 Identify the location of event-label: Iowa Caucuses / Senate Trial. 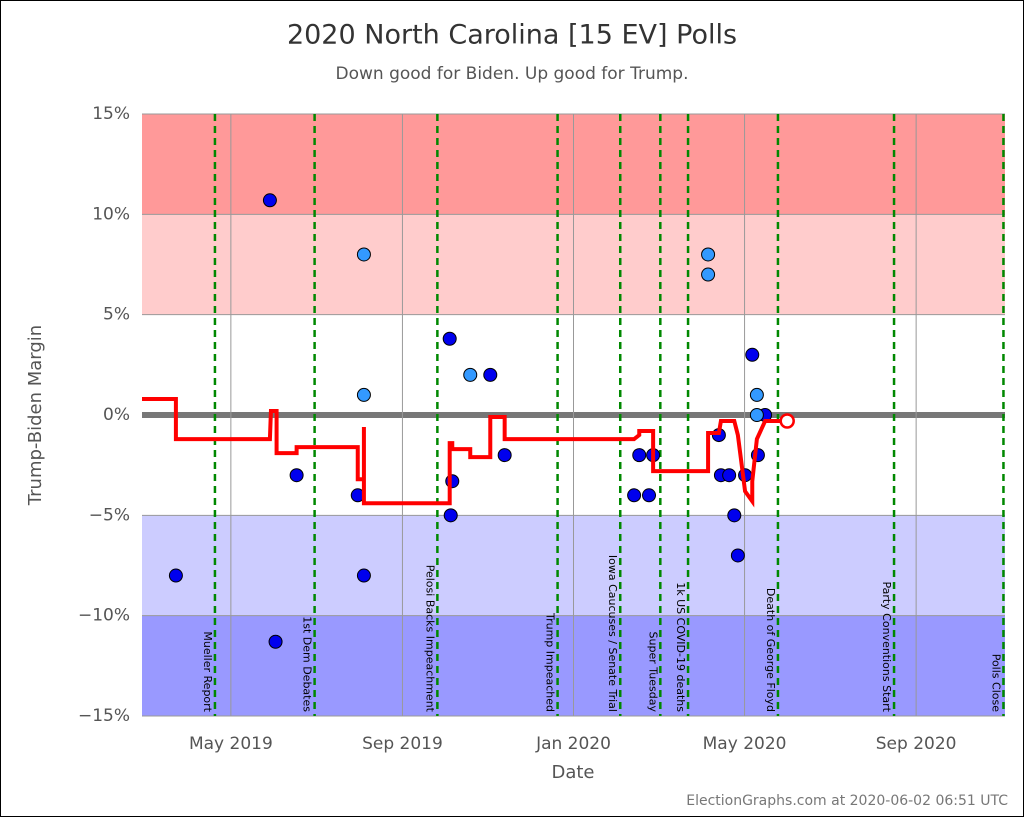
(612, 633).